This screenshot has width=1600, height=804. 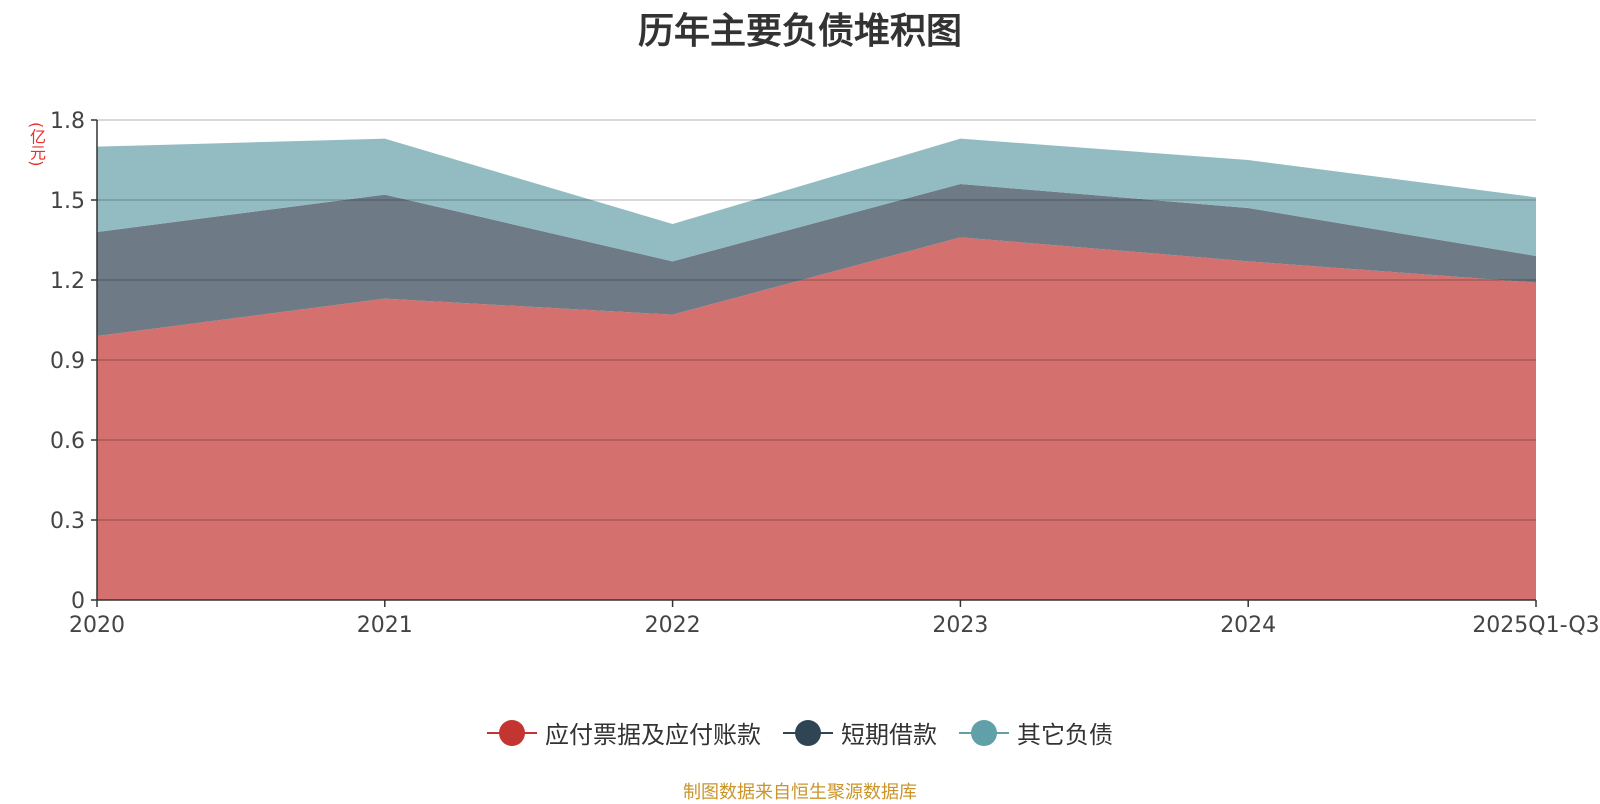 What do you see at coordinates (889, 735) in the screenshot?
I see `legend-label-short-term-loans: 短期借款` at bounding box center [889, 735].